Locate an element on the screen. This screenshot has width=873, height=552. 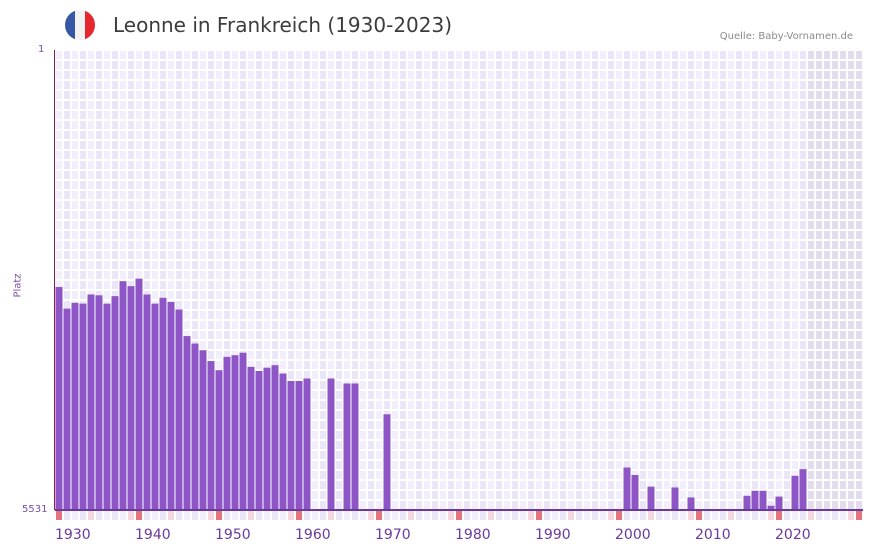
y-axis-line is located at coordinates (54, 280).